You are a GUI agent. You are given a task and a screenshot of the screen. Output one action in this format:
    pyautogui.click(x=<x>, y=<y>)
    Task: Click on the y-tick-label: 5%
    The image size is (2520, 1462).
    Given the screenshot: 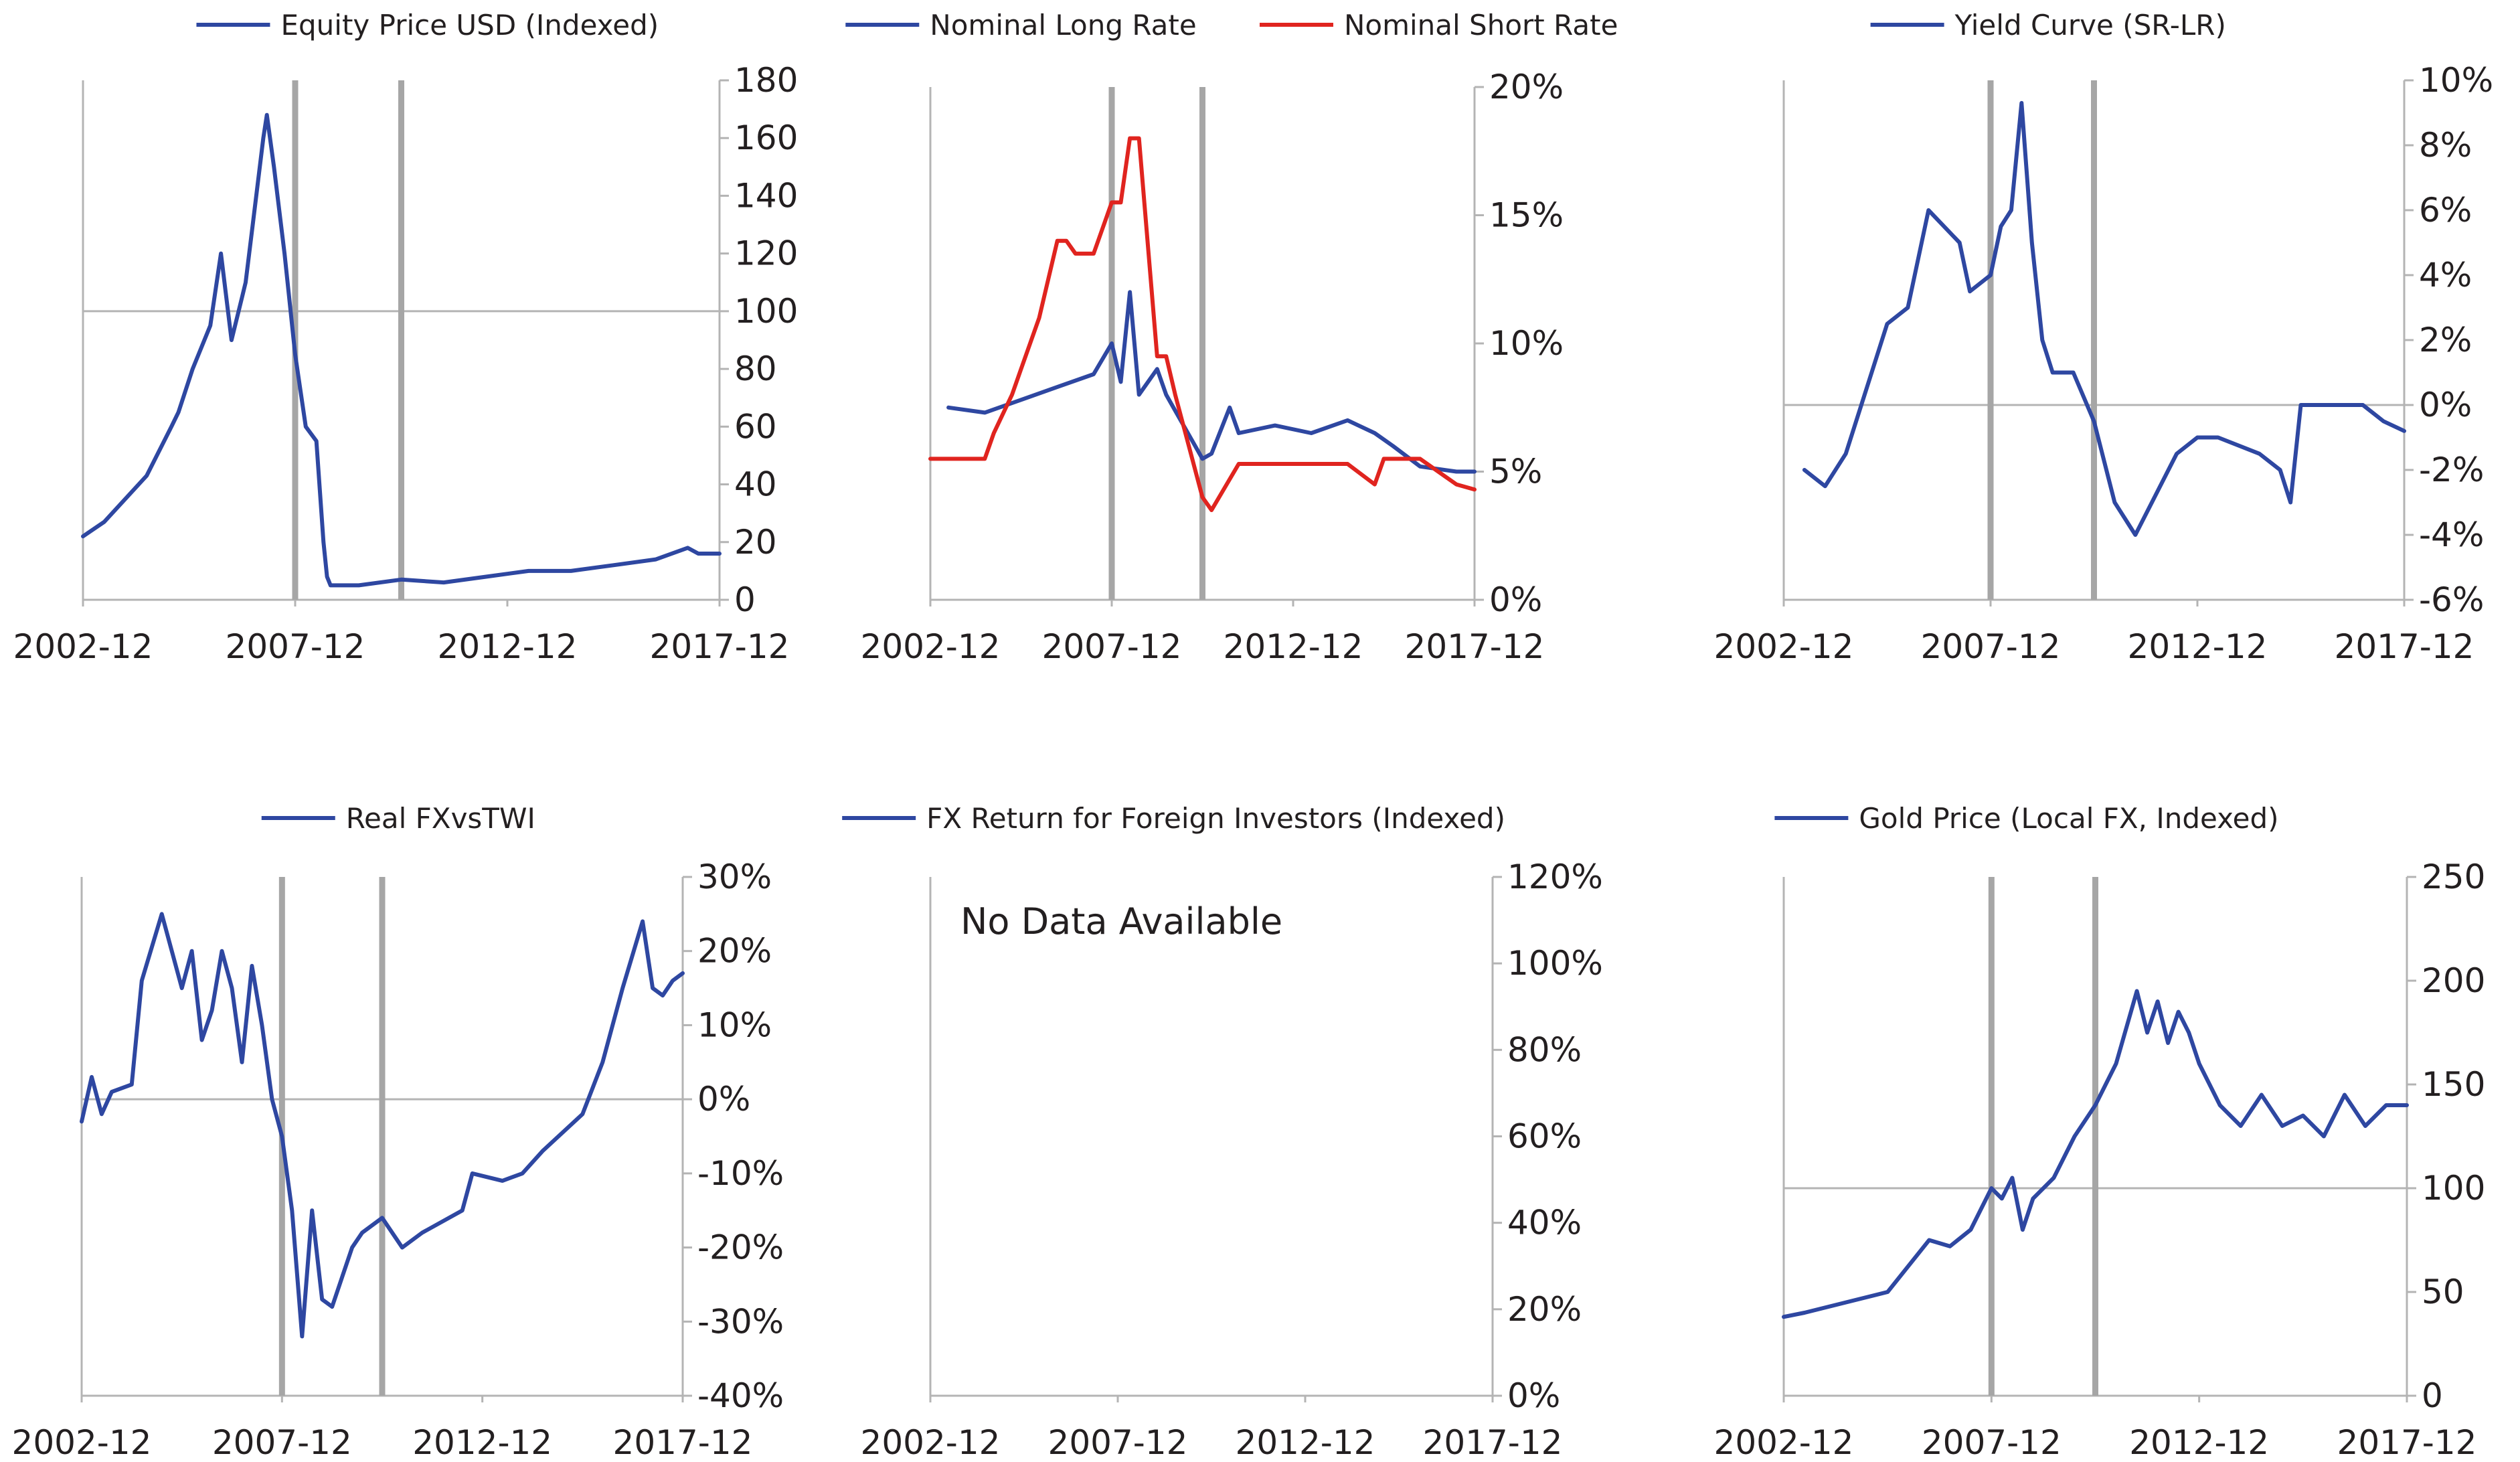 What is the action you would take?
    pyautogui.click(x=1515, y=472)
    